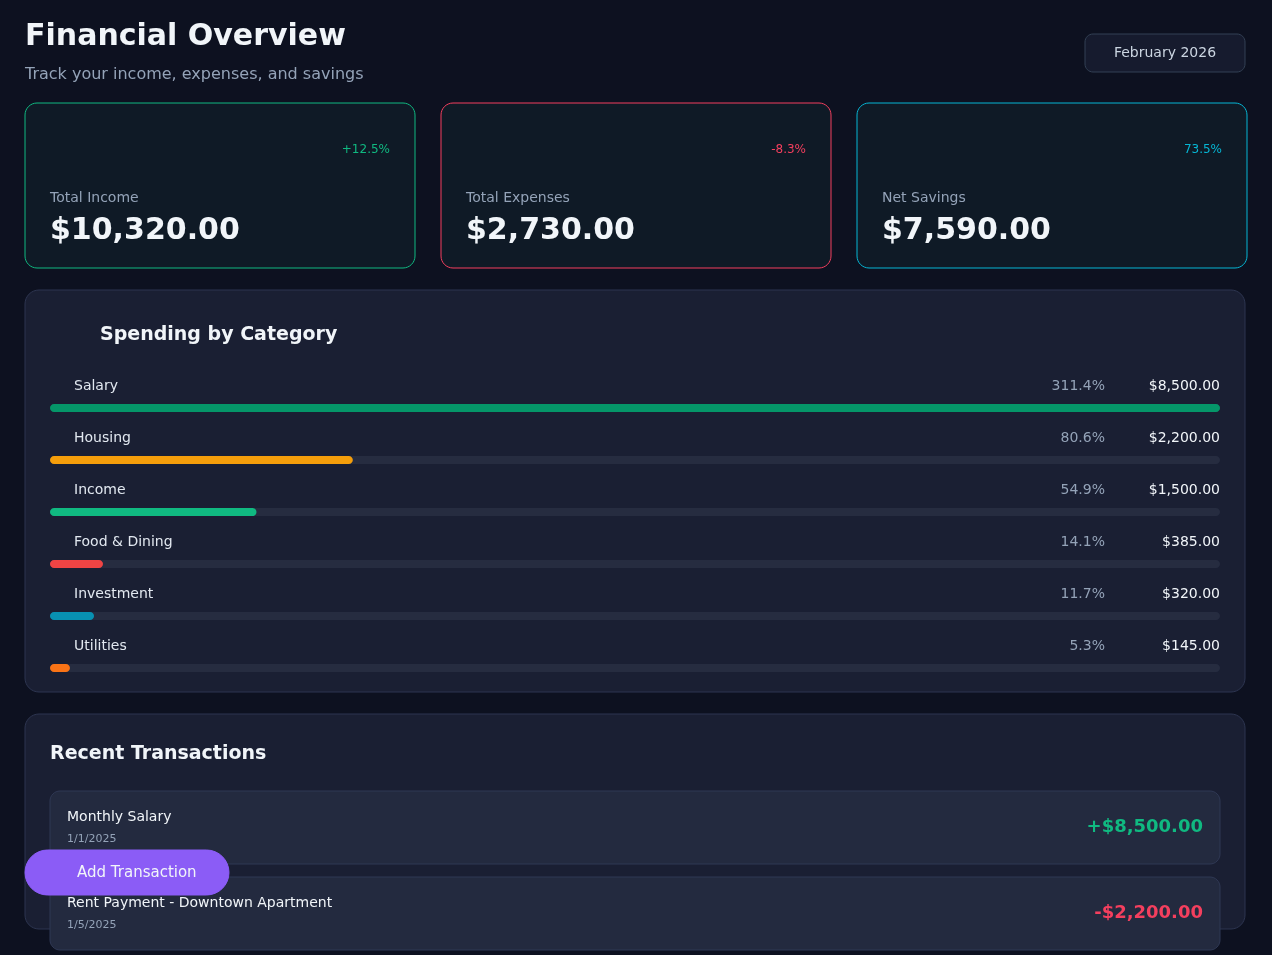  Describe the element at coordinates (365, 149) in the screenshot. I see `text: +12.5%` at that location.